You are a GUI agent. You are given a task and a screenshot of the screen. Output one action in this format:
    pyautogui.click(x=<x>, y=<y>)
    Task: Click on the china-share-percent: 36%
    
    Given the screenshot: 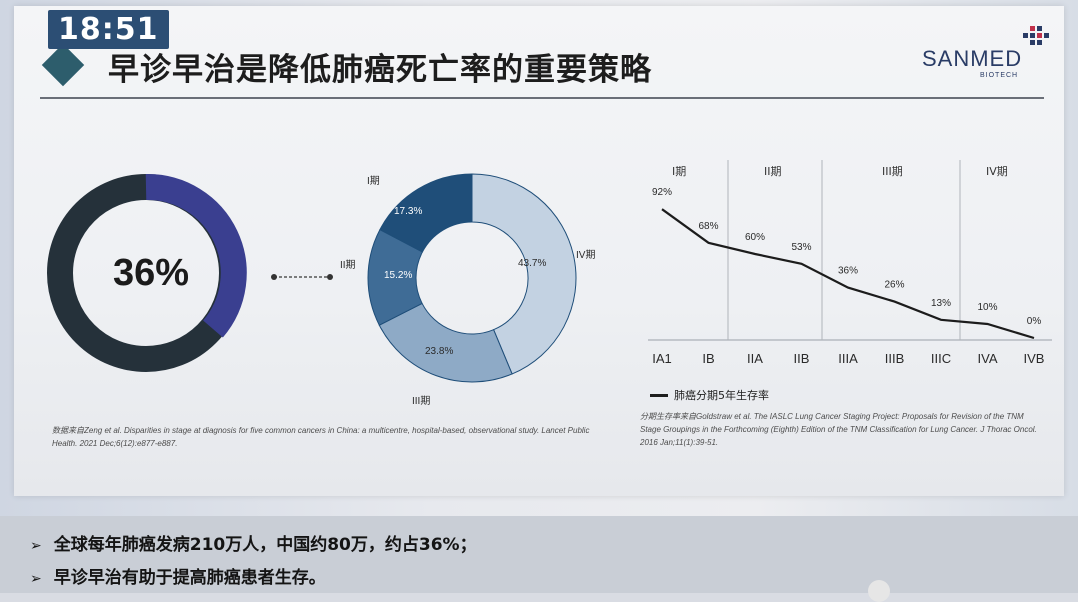 What is the action you would take?
    pyautogui.click(x=151, y=273)
    